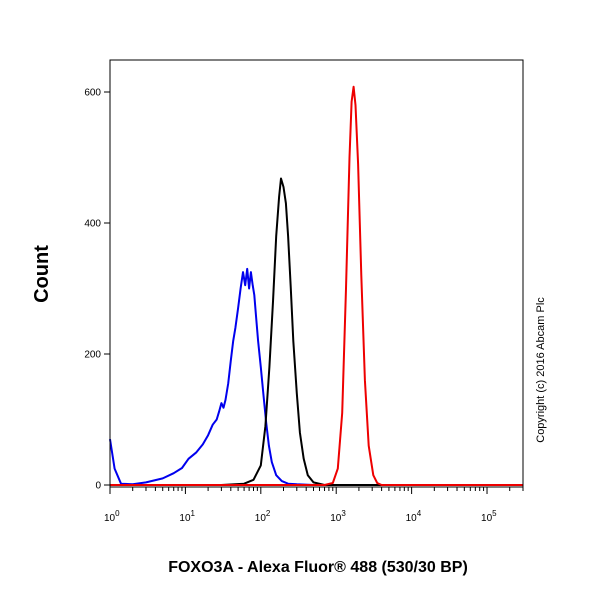 Image resolution: width=600 pixels, height=600 pixels. What do you see at coordinates (92, 355) in the screenshot?
I see `y-tick-label: 200` at bounding box center [92, 355].